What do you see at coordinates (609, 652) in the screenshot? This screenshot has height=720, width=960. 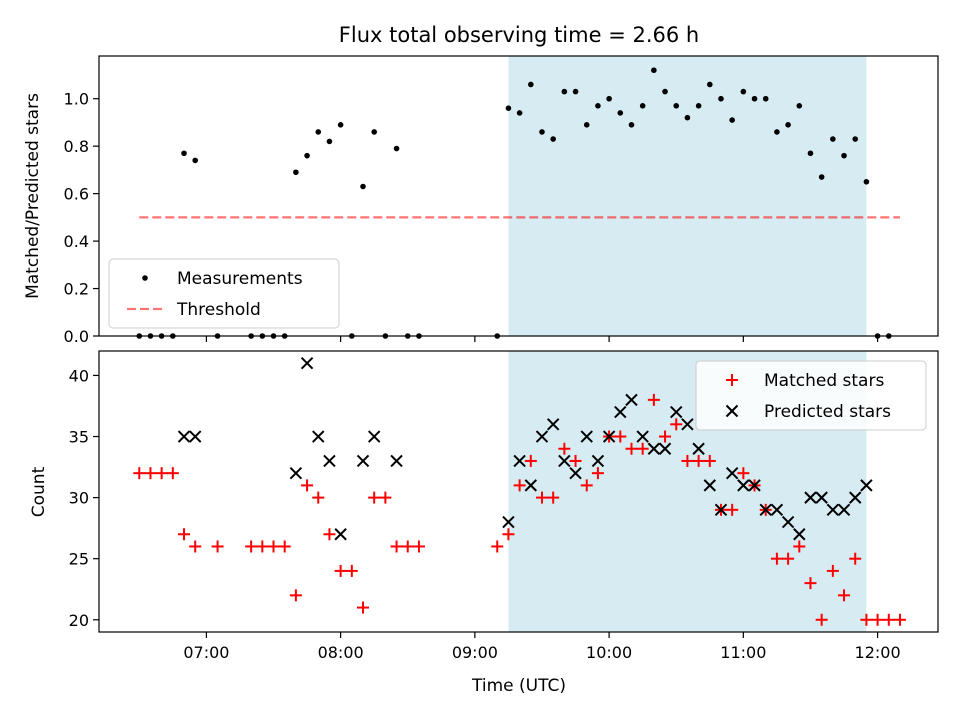 I see `x-tick-label: 10:00` at bounding box center [609, 652].